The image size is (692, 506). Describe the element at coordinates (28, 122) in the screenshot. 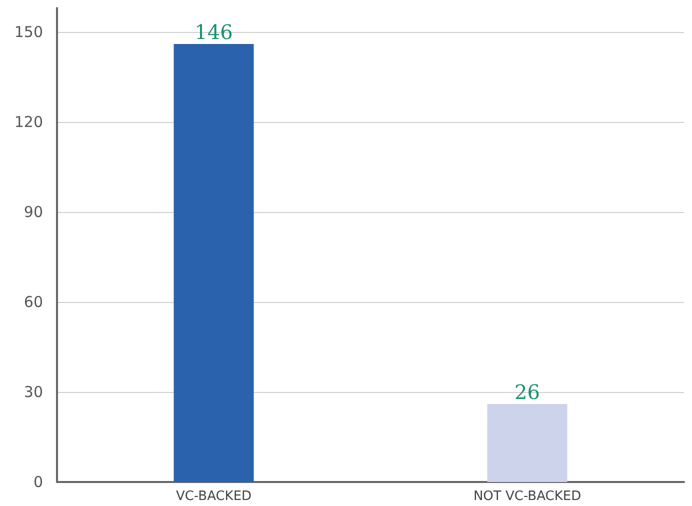

I see `y-tick-label: 120` at that location.